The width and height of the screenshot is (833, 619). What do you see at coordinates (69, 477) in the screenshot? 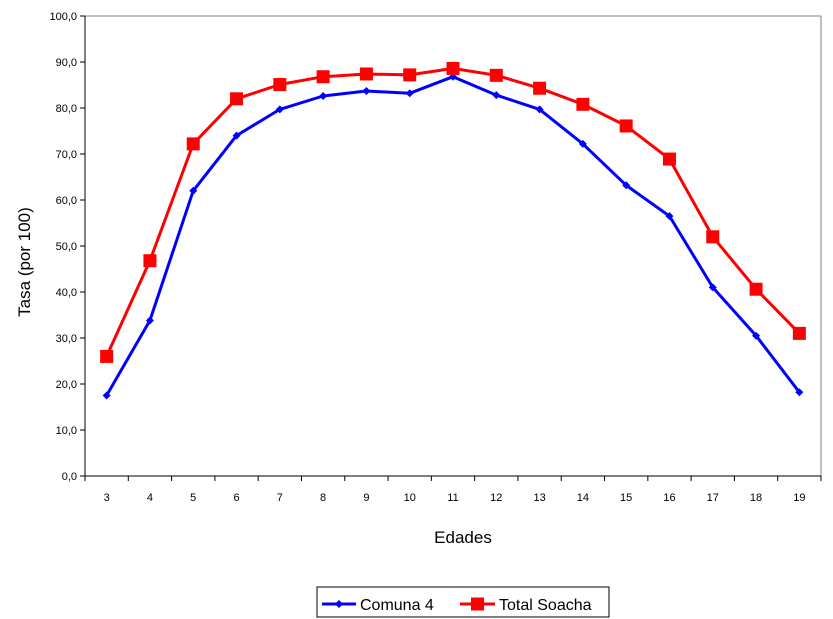
I see `y-tick-label: 0,0` at bounding box center [69, 477].